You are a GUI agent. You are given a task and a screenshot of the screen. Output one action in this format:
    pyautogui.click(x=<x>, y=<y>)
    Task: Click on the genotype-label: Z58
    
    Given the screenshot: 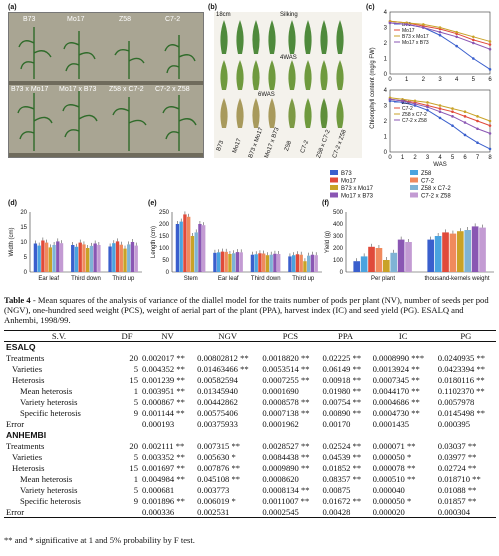 What is the action you would take?
    pyautogui.click(x=289, y=146)
    